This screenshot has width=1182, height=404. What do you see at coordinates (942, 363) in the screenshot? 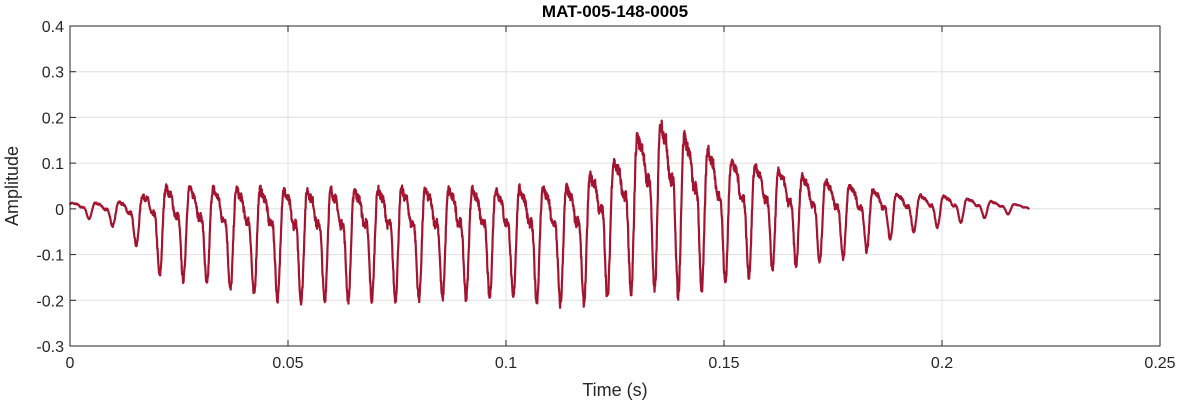
I see `x-tick-label: 0.2` at bounding box center [942, 363].